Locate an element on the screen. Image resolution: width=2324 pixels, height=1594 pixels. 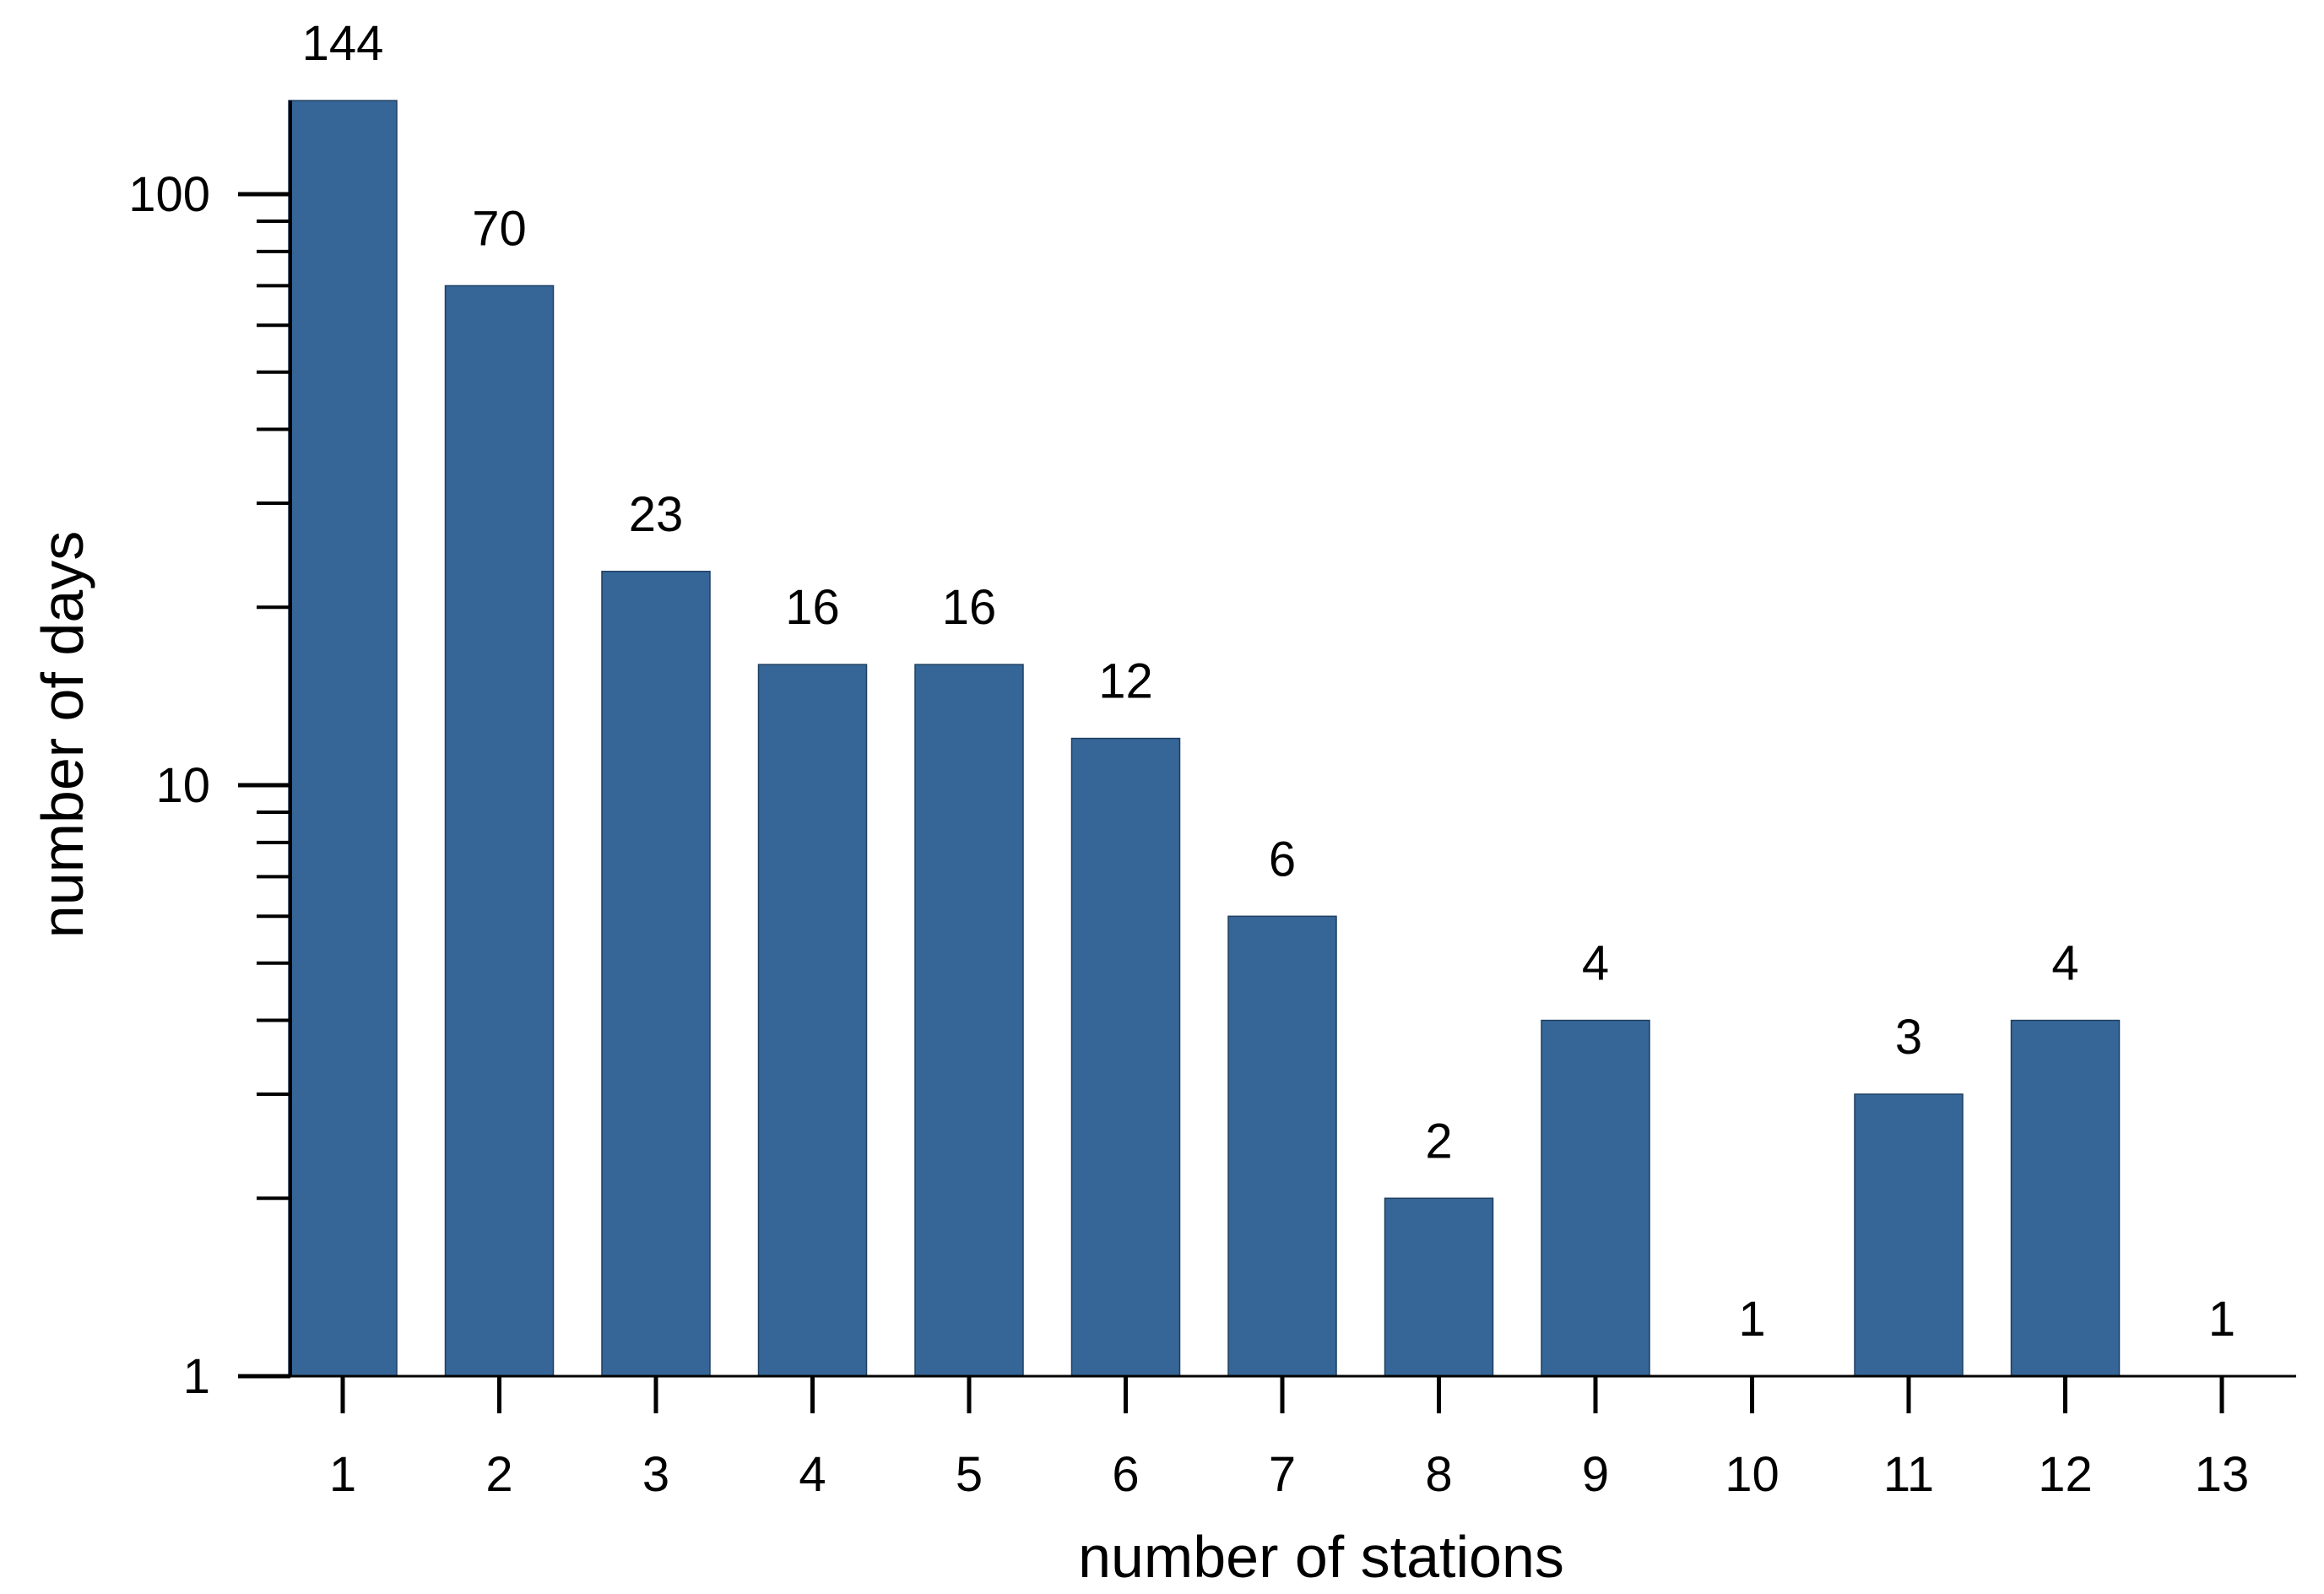
x-tick-label: 4 is located at coordinates (813, 1474).